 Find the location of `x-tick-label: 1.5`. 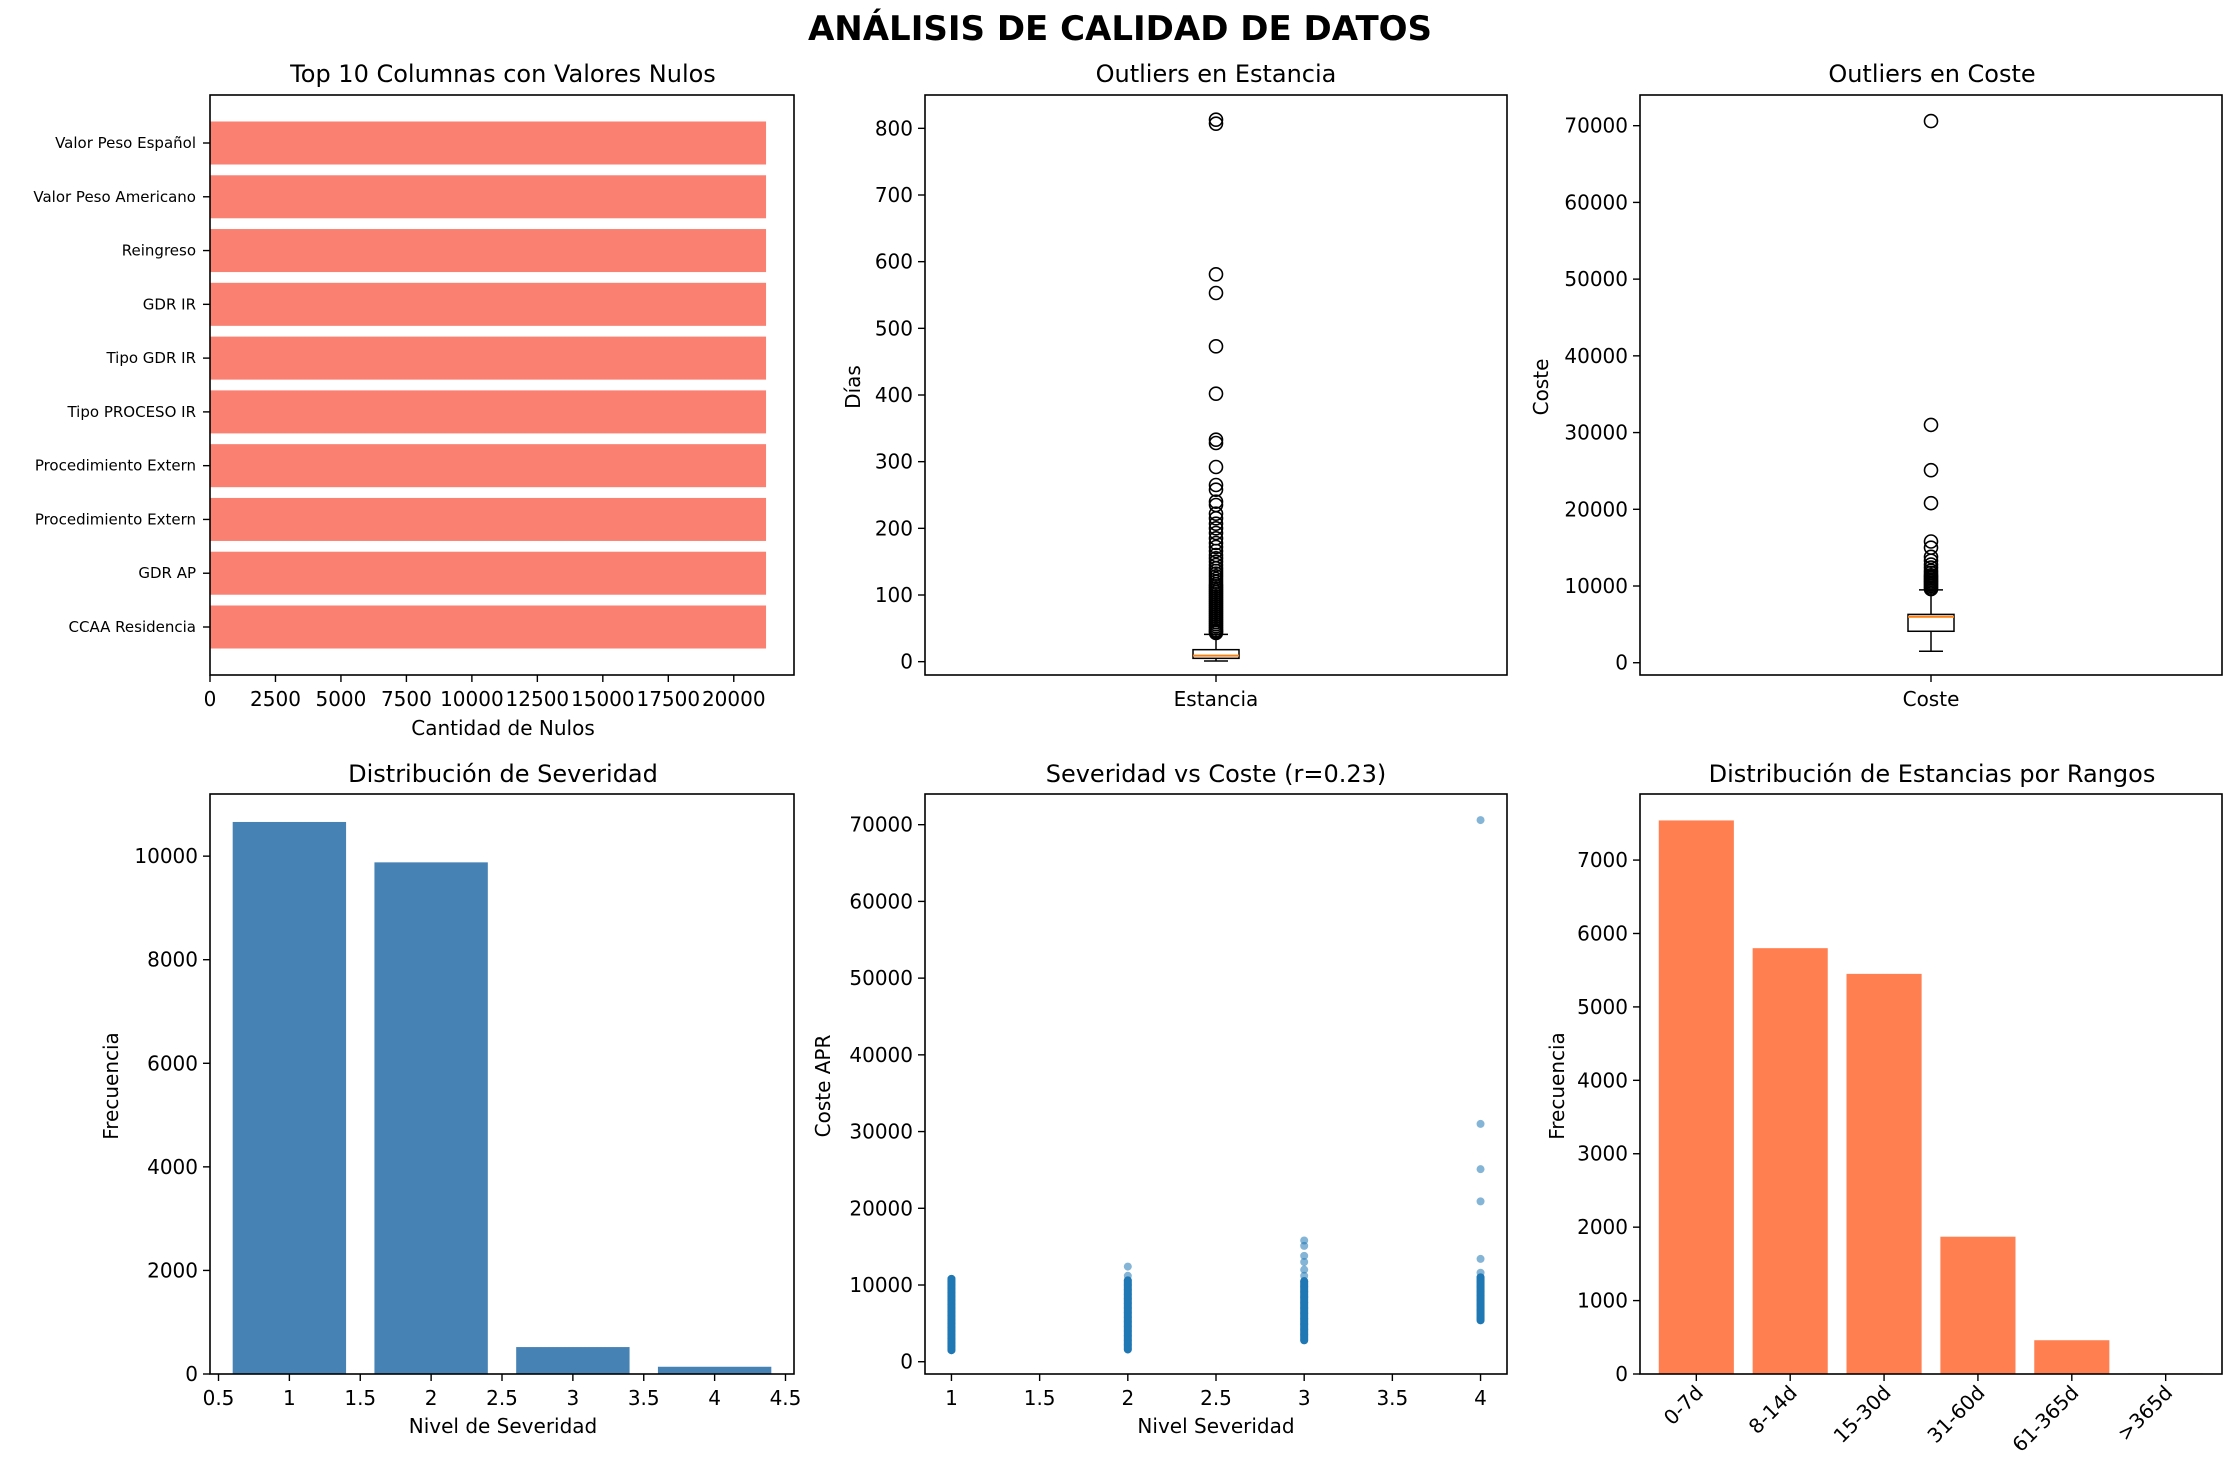

x-tick-label: 1.5 is located at coordinates (1040, 1398).